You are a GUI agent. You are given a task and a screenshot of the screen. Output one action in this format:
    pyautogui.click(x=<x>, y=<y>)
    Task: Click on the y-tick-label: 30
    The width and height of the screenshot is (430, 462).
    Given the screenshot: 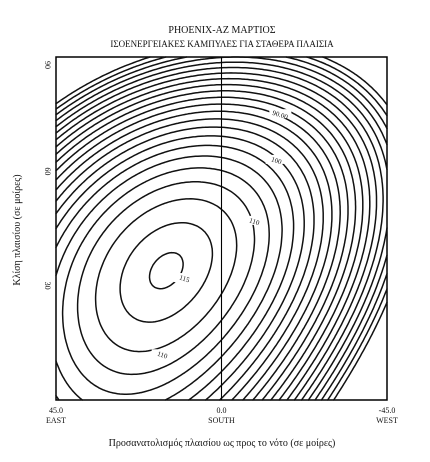 What is the action you would take?
    pyautogui.click(x=47, y=286)
    